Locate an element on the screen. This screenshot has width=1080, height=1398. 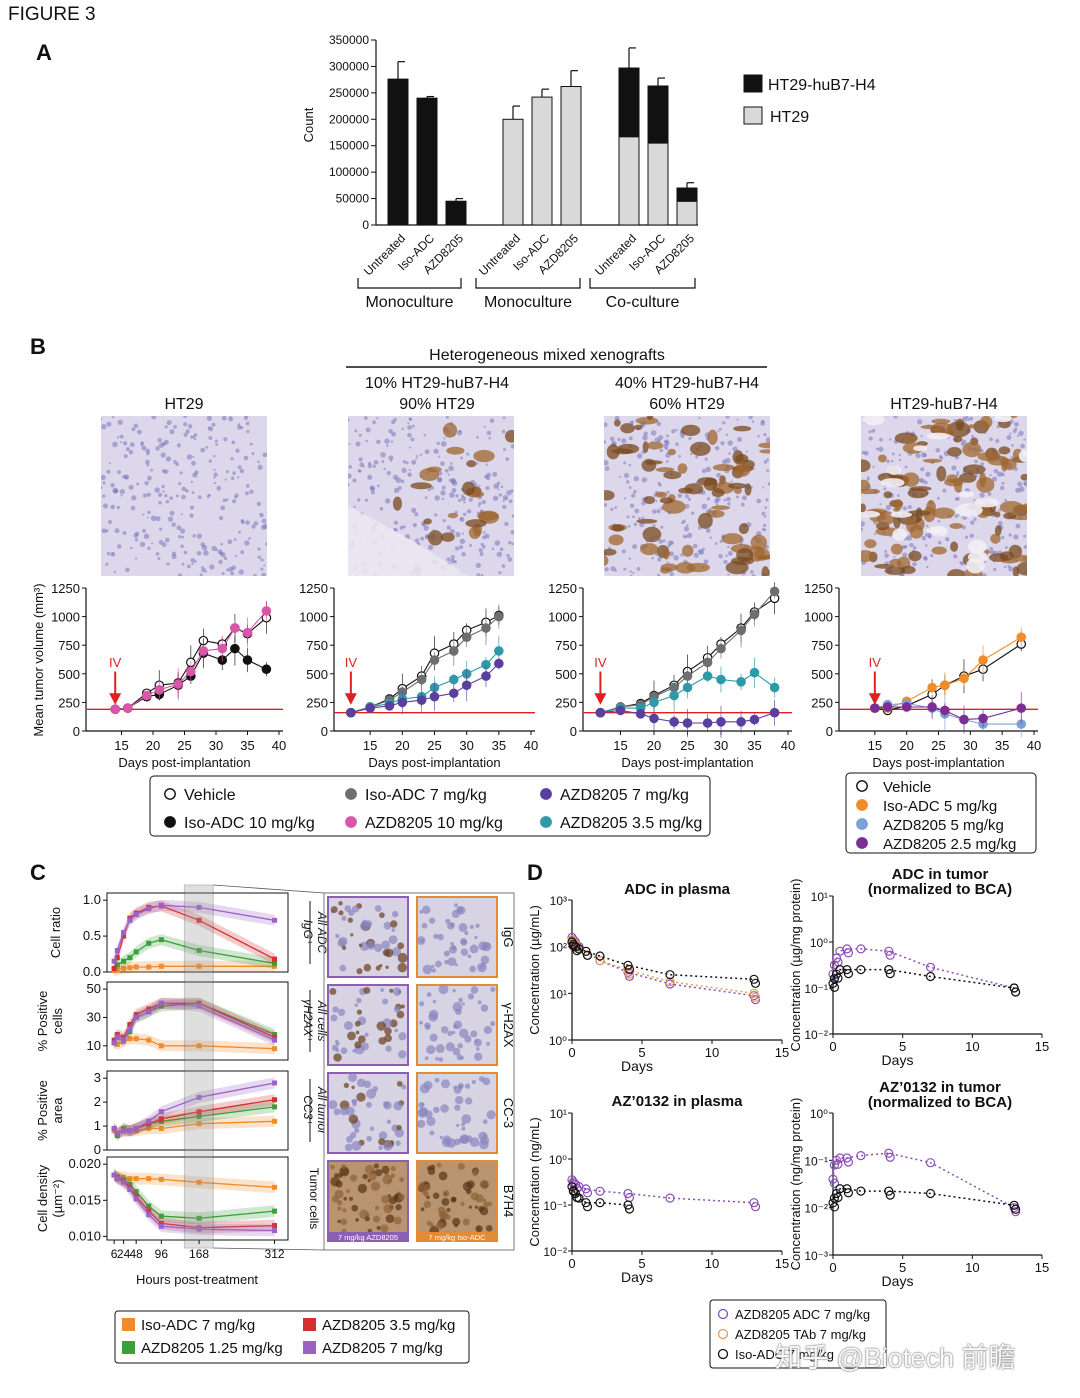
row-y-label: Cell density is located at coordinates (42, 1198).